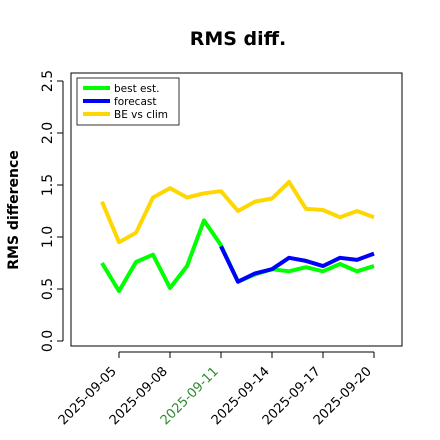 The height and width of the screenshot is (440, 440). I want to click on series-line-be-vs-clim, so click(237, 212).